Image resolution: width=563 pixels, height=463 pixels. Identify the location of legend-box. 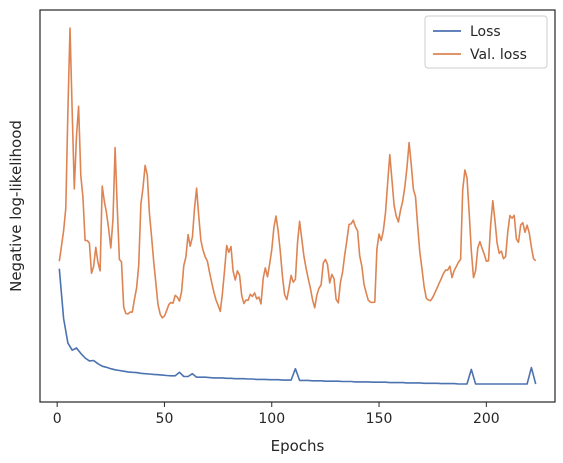
(486, 42).